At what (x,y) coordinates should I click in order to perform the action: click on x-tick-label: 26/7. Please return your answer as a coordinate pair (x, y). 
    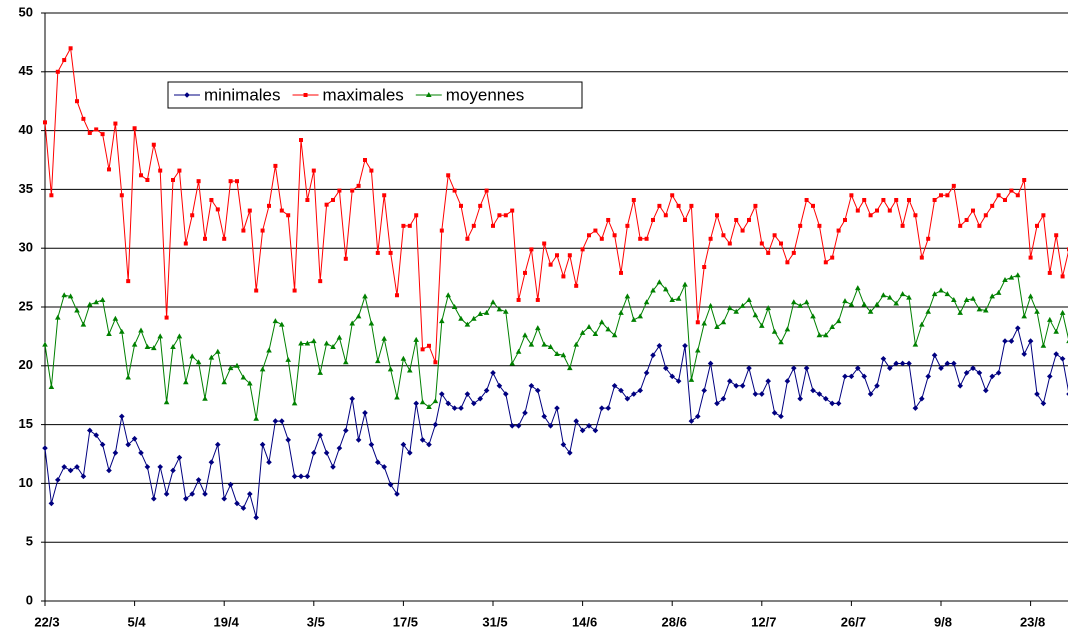
    Looking at the image, I should click on (853, 621).